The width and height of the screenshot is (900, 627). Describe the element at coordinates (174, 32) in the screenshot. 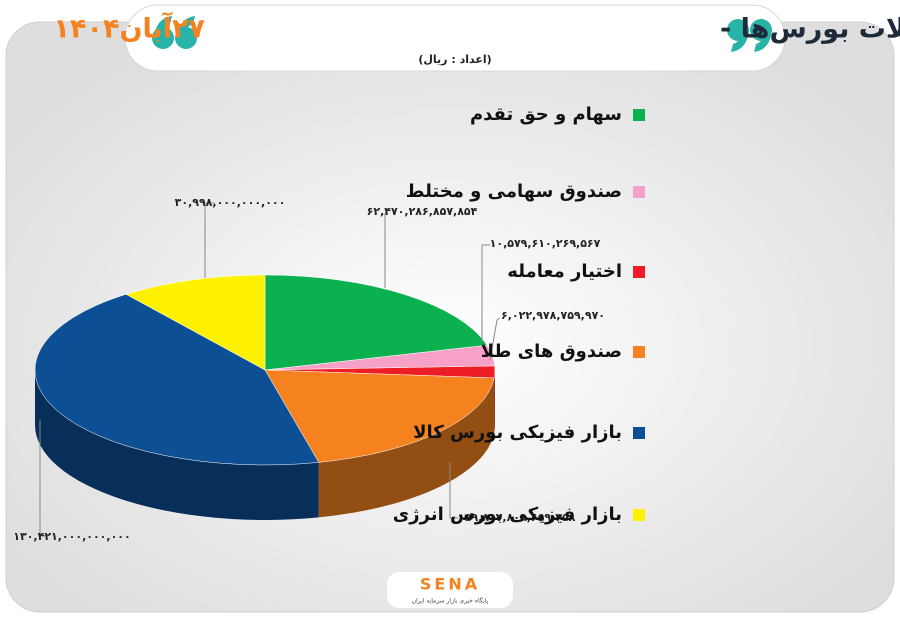

I see `quote-left` at that location.